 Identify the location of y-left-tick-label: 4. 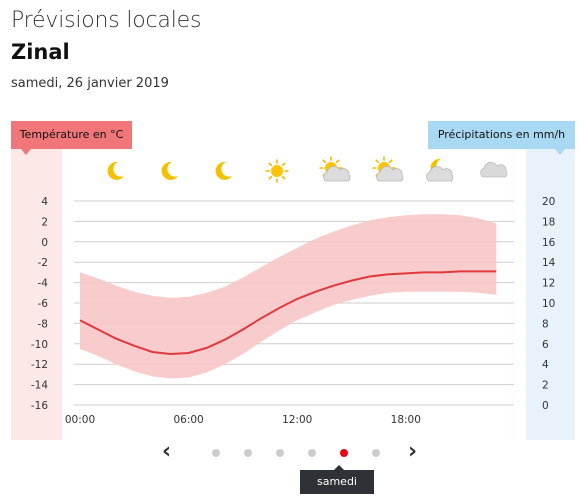
(44, 202).